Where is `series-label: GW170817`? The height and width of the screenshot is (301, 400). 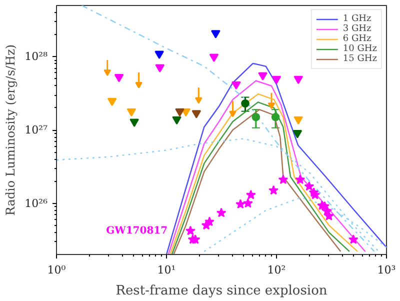 series-label: GW170817 is located at coordinates (137, 230).